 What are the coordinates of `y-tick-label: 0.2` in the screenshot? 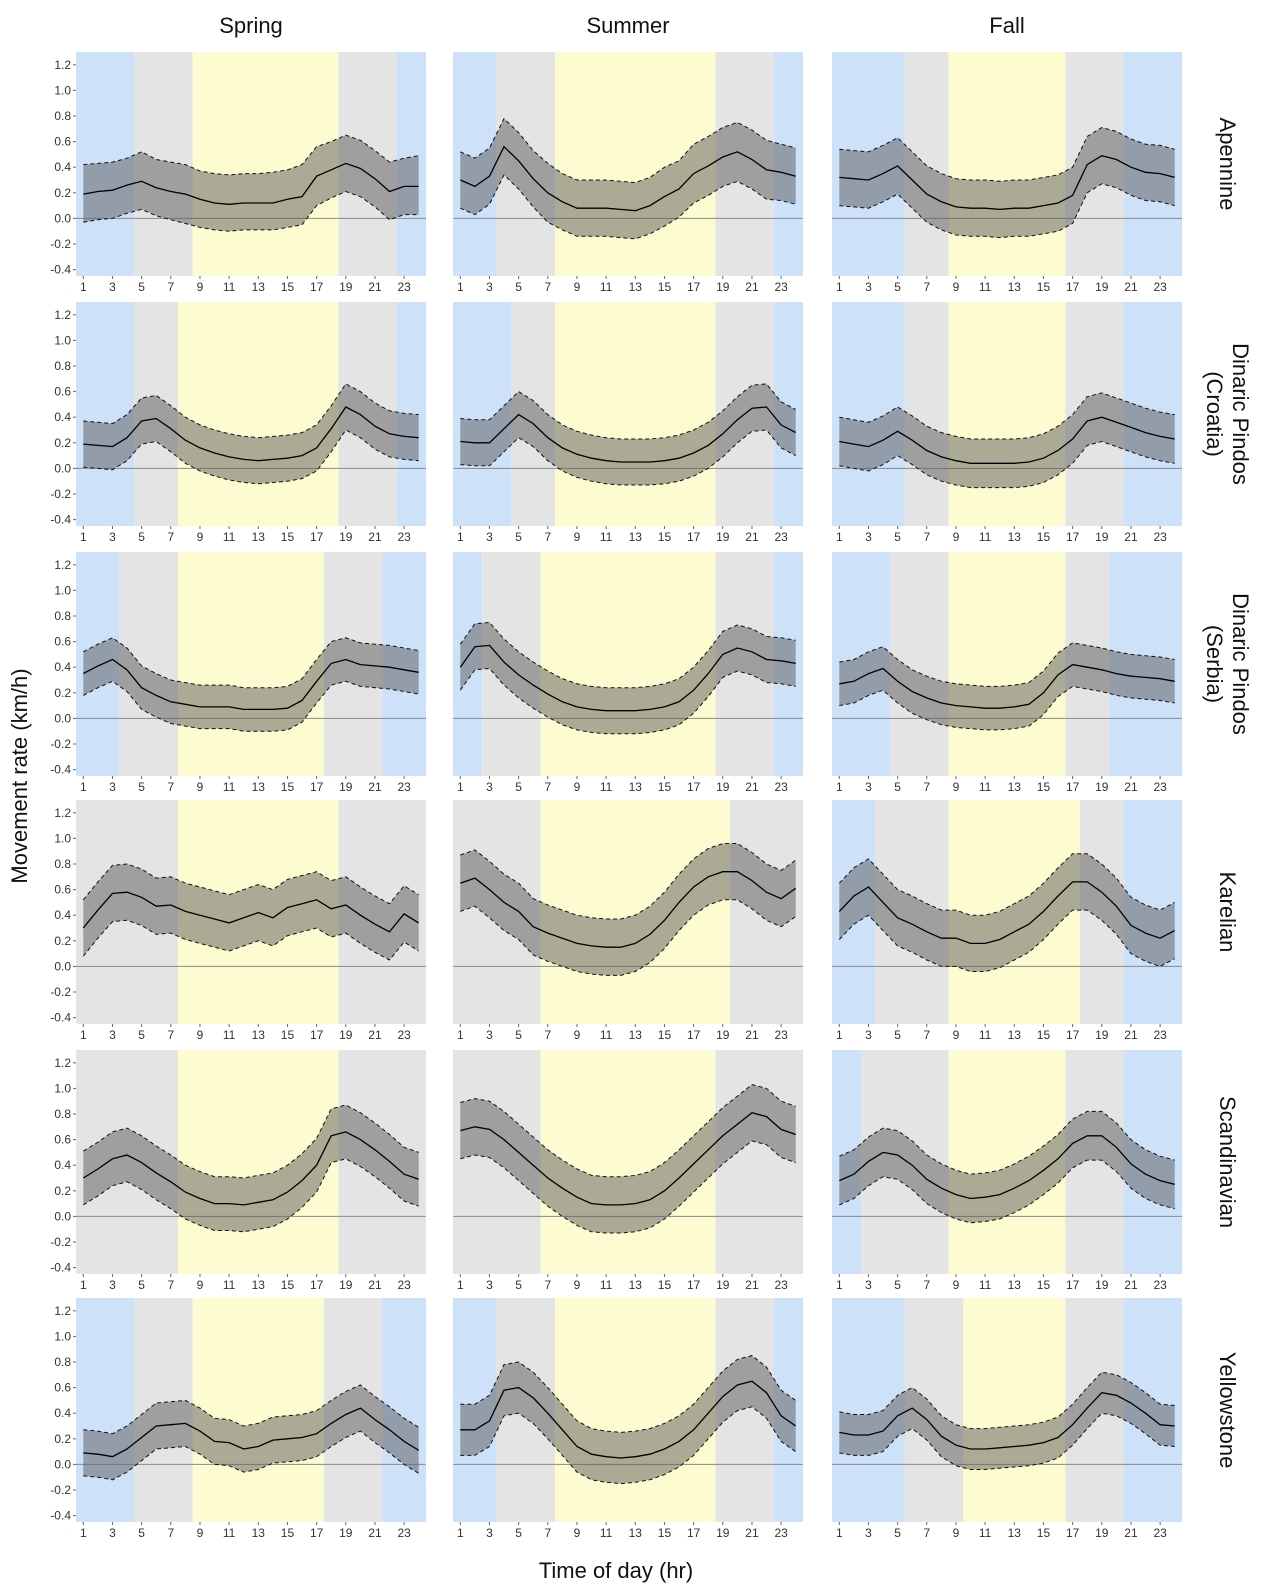 It's located at (62, 693).